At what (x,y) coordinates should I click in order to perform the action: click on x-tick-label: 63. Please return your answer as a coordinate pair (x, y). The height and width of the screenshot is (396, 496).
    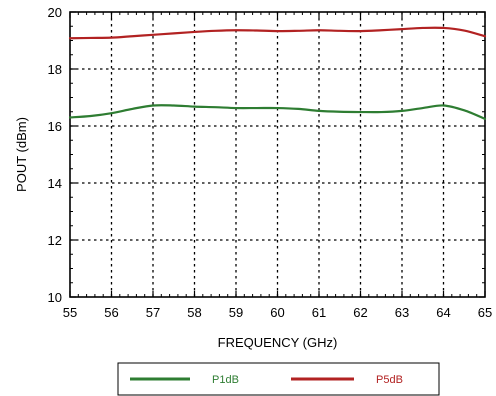
    Looking at the image, I should click on (402, 312).